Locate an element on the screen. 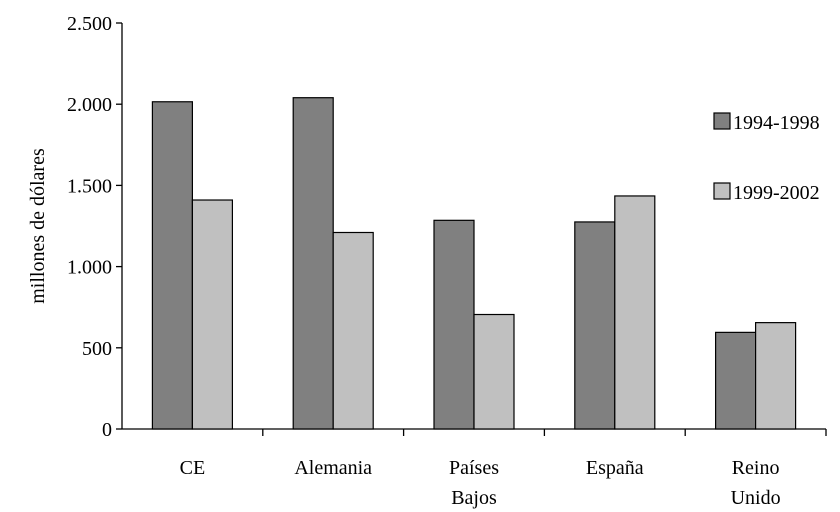 The height and width of the screenshot is (512, 840). y-axis-label-group: millones de dólares is located at coordinates (38, 226).